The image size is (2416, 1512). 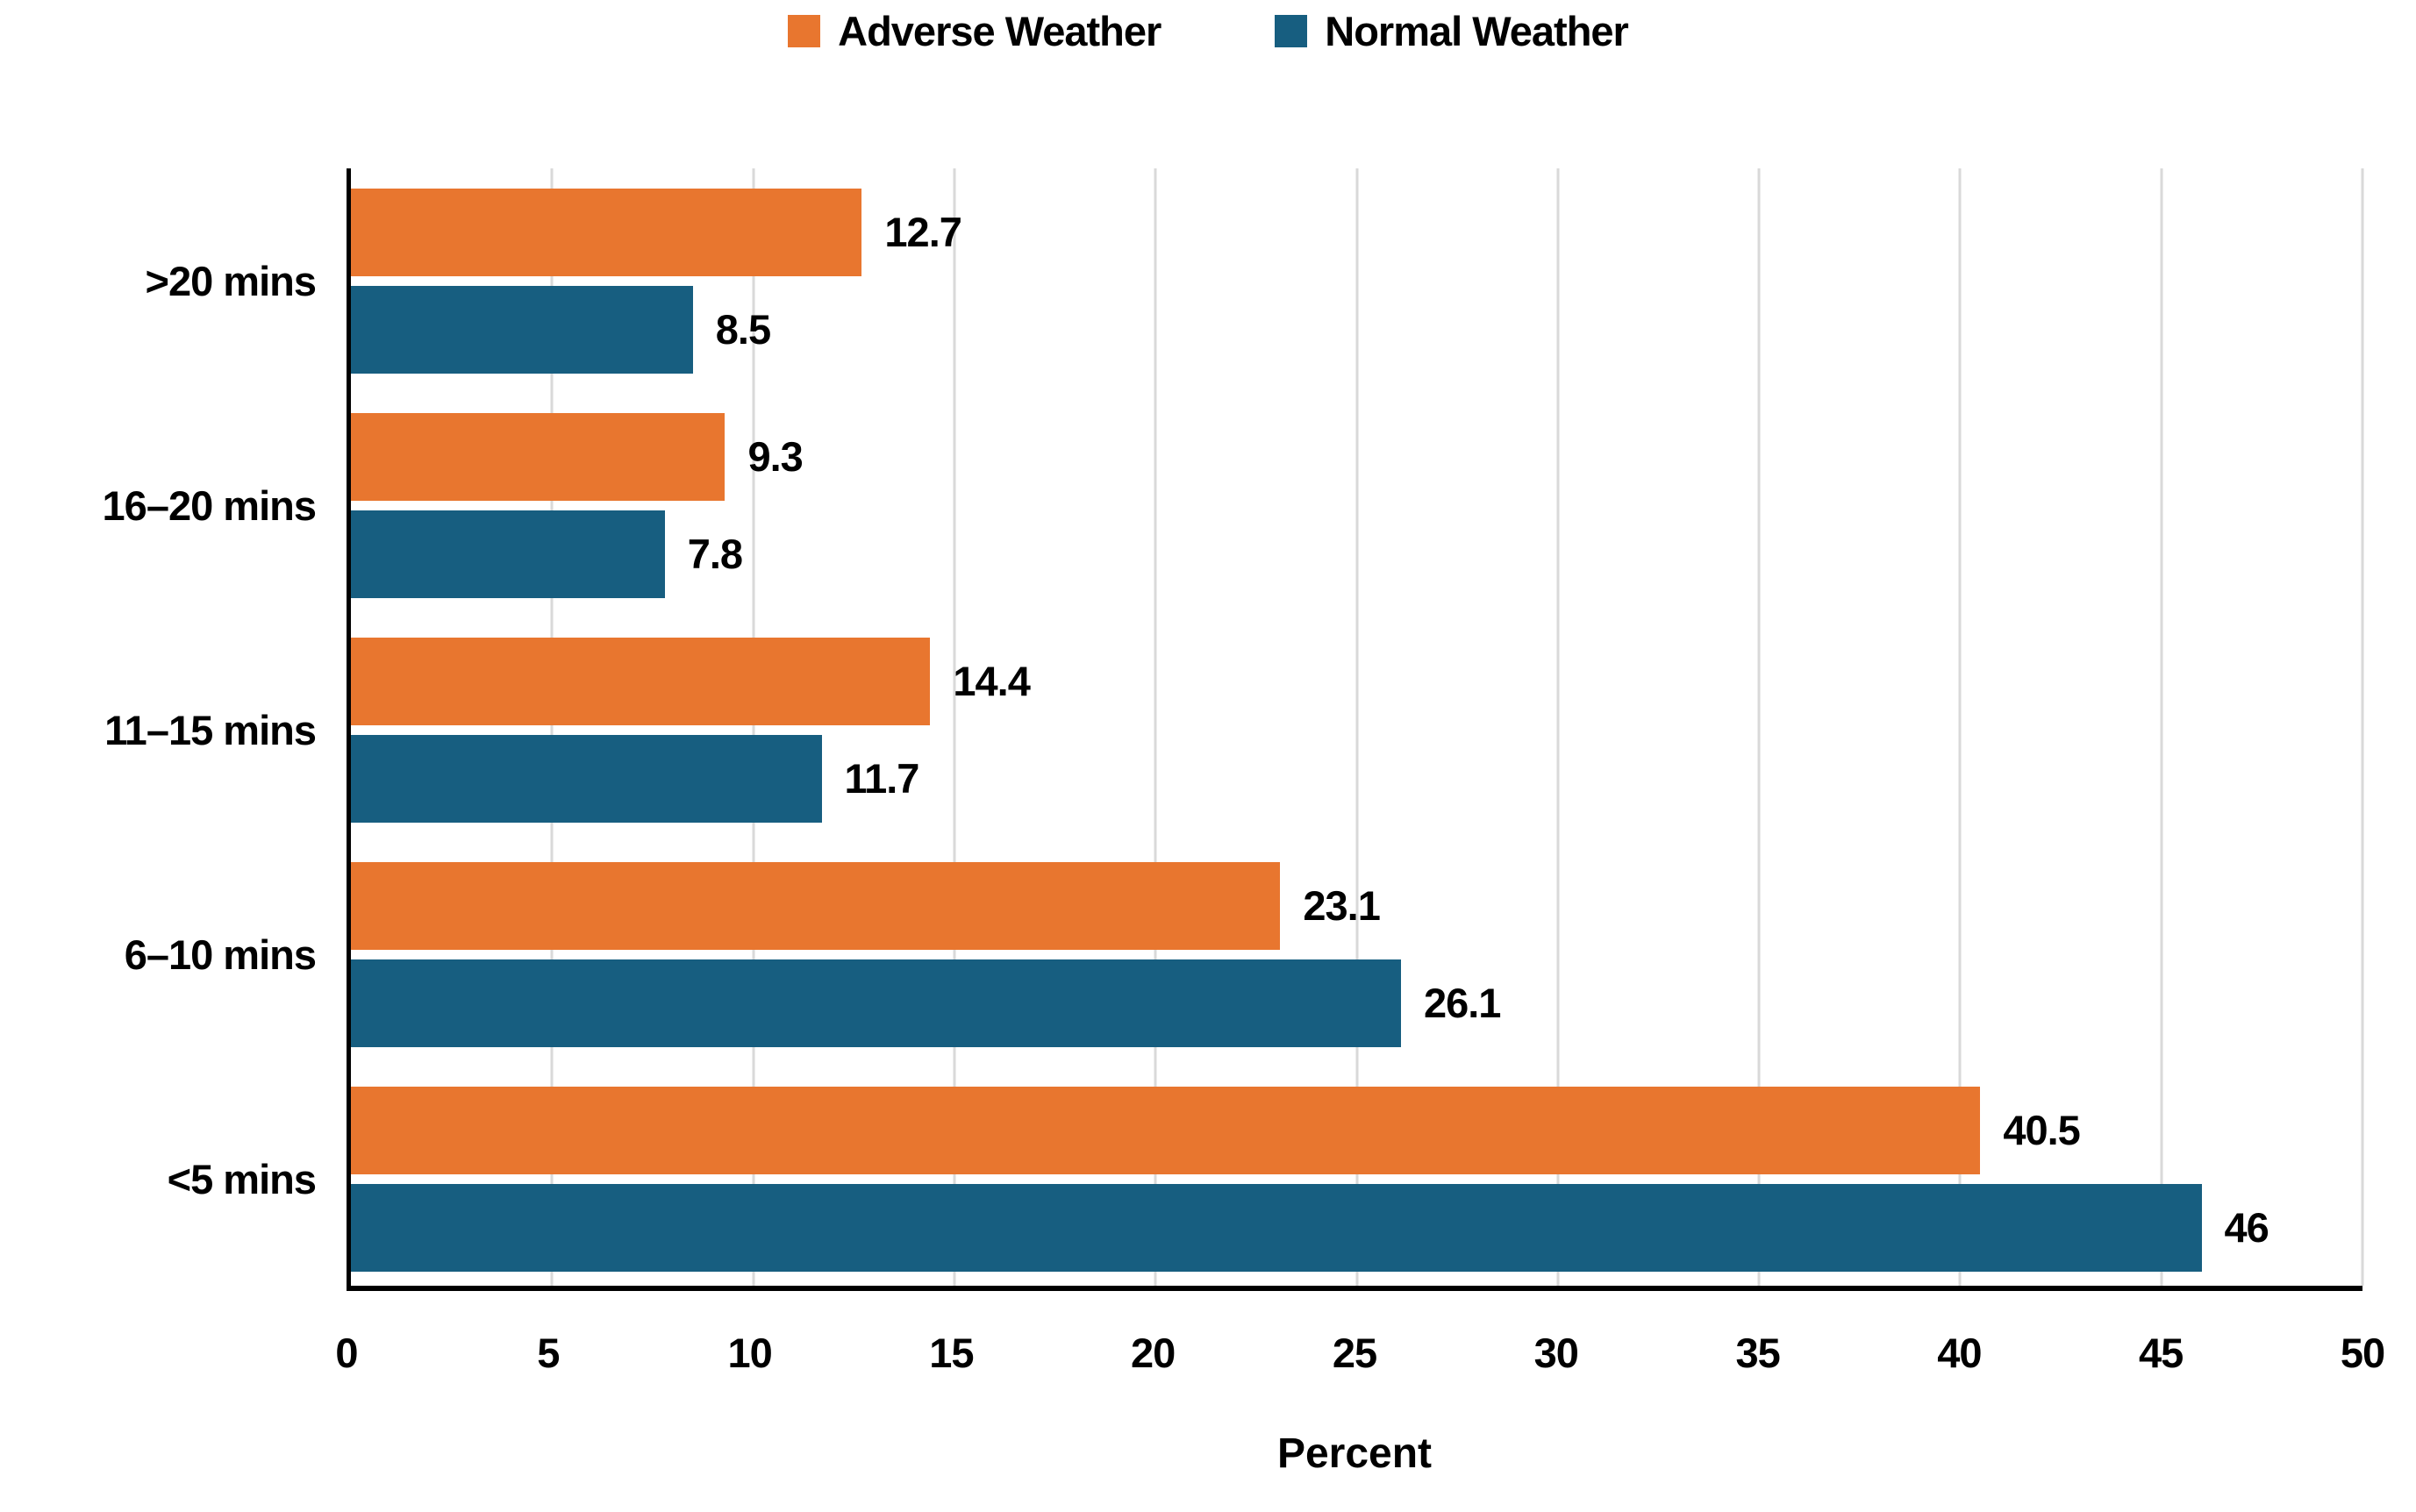 I want to click on category-label: 6–10 mins, so click(x=221, y=954).